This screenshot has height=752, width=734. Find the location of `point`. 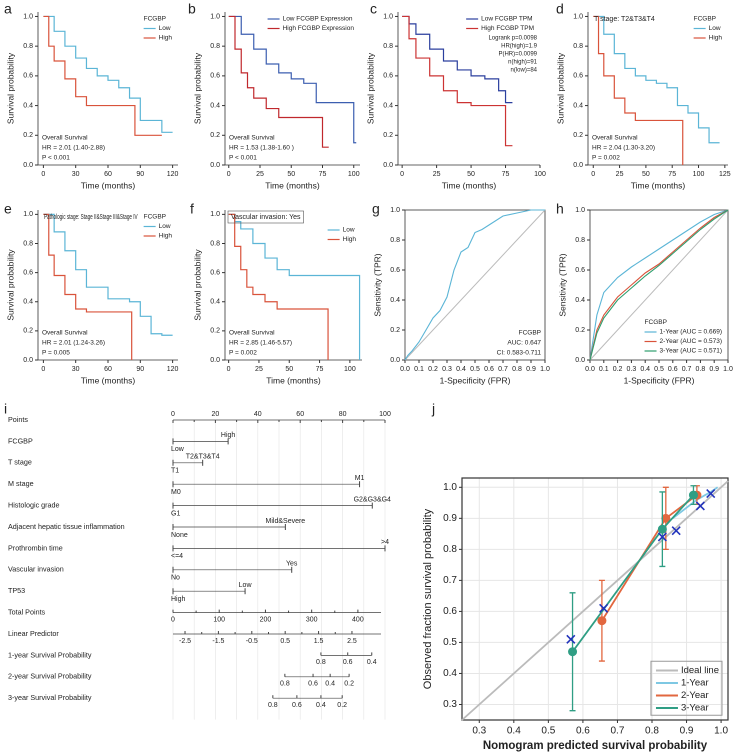

point is located at coordinates (573, 652).